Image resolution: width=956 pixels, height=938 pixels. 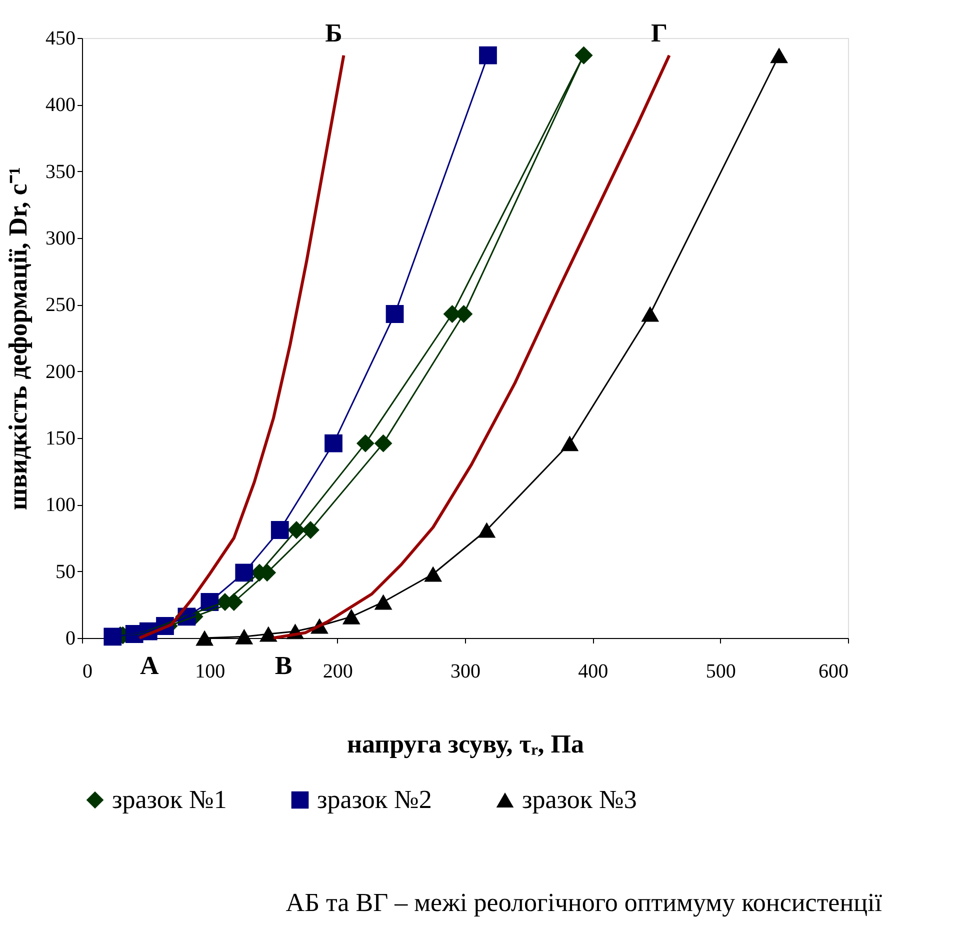 I want to click on x-tick-label: 100, so click(x=210, y=671).